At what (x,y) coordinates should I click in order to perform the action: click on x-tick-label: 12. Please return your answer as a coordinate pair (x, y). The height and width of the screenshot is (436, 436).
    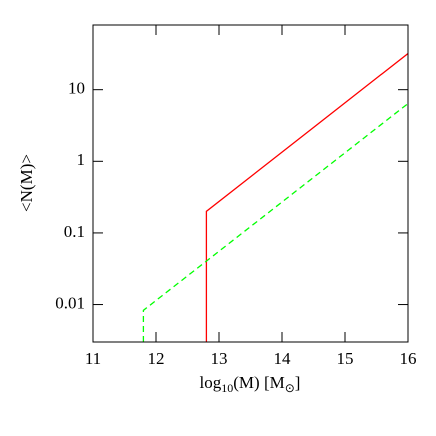
    Looking at the image, I should click on (156, 358).